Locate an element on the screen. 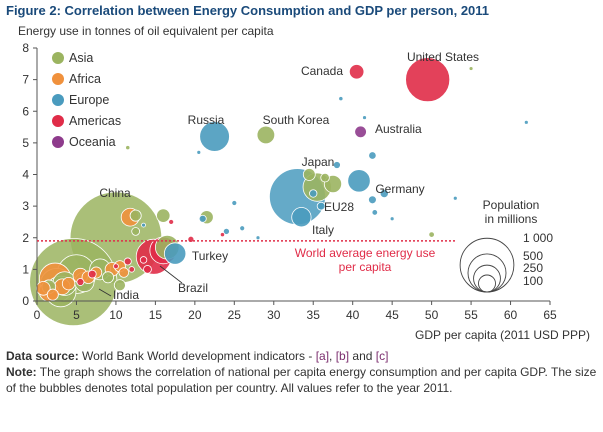  legend-label-americas: Americas is located at coordinates (95, 121).